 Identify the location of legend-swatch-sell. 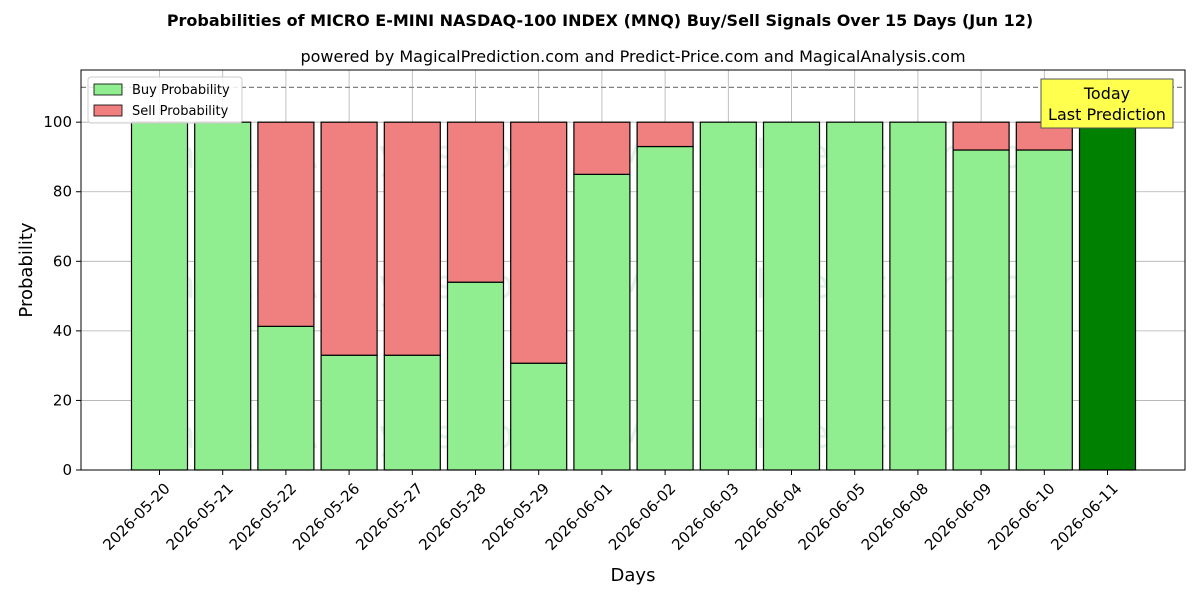
(108, 110).